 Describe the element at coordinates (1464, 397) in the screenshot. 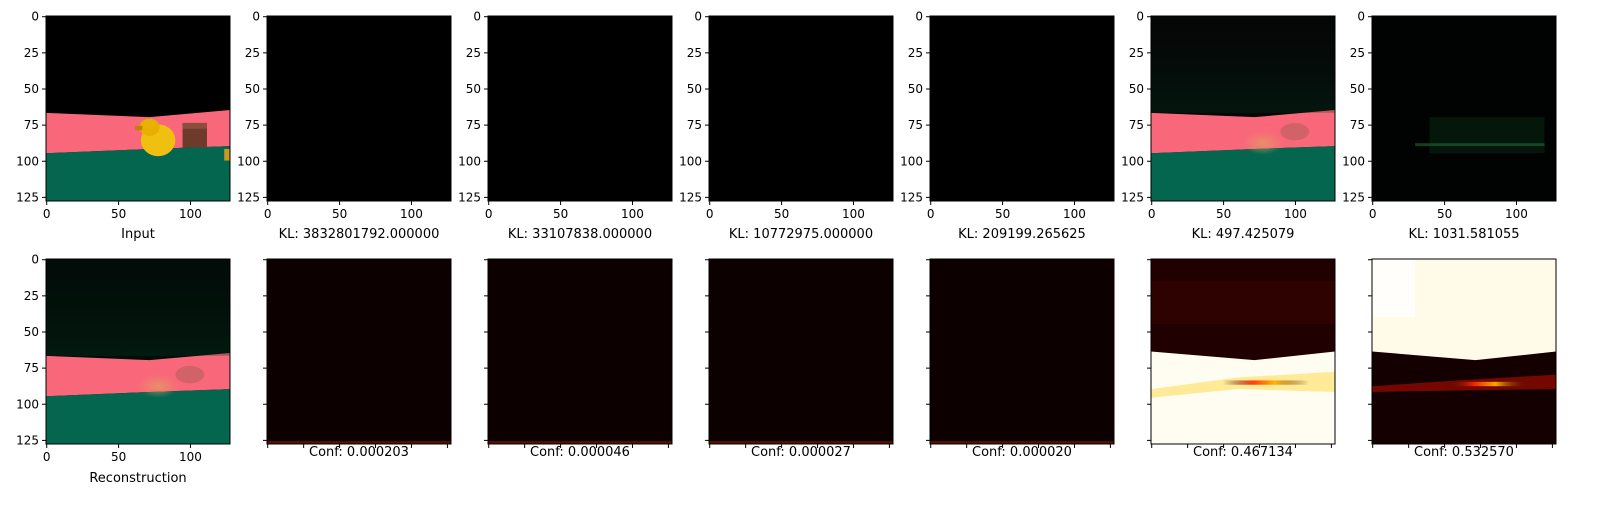

I see `dark-region` at that location.